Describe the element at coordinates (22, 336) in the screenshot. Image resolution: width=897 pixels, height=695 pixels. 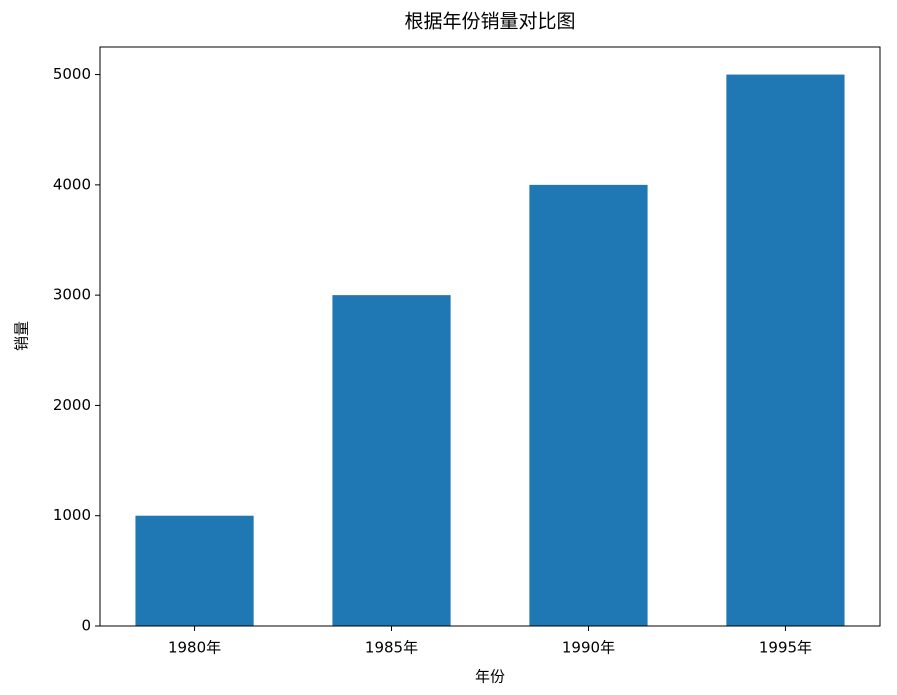
I see `y-axis-label: 销量` at that location.